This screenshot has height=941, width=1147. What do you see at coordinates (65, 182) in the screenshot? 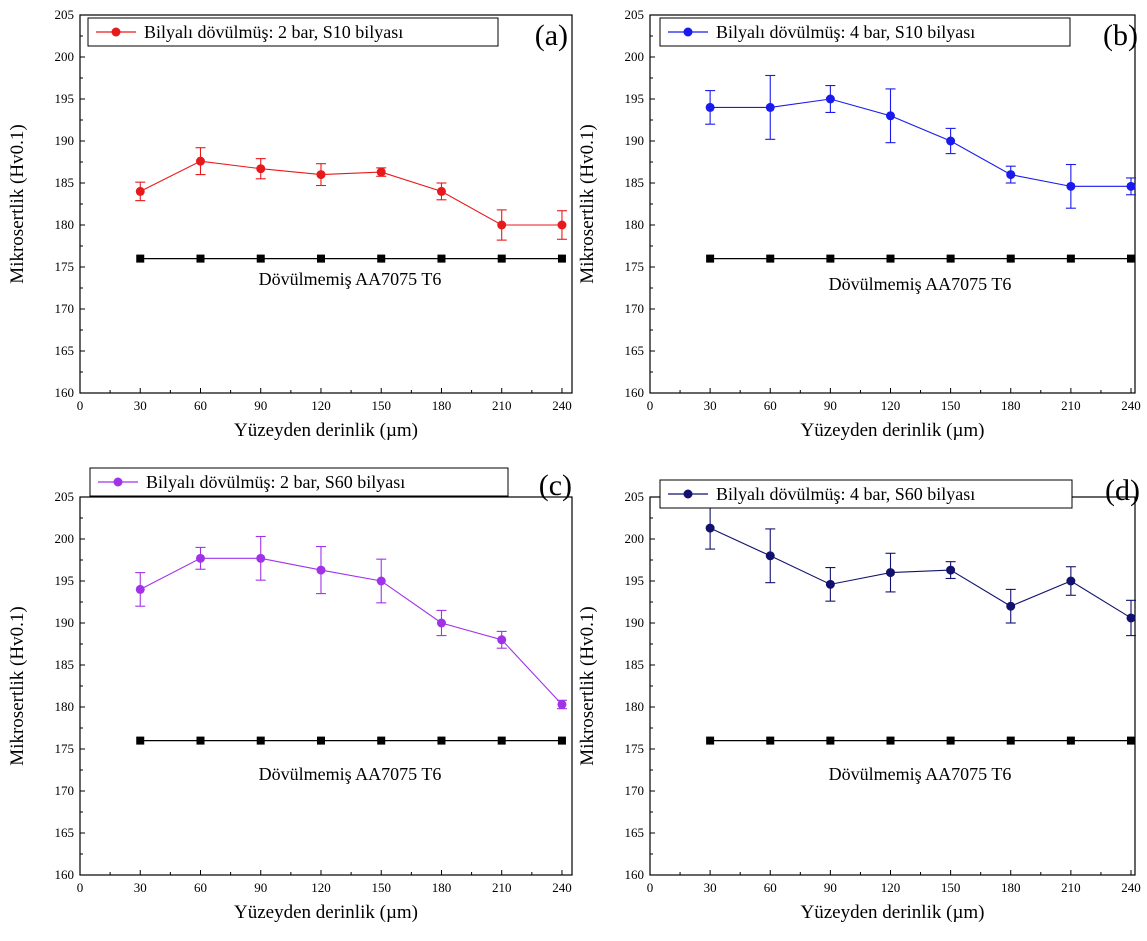
I see `y-tick-label: 185` at bounding box center [65, 182].